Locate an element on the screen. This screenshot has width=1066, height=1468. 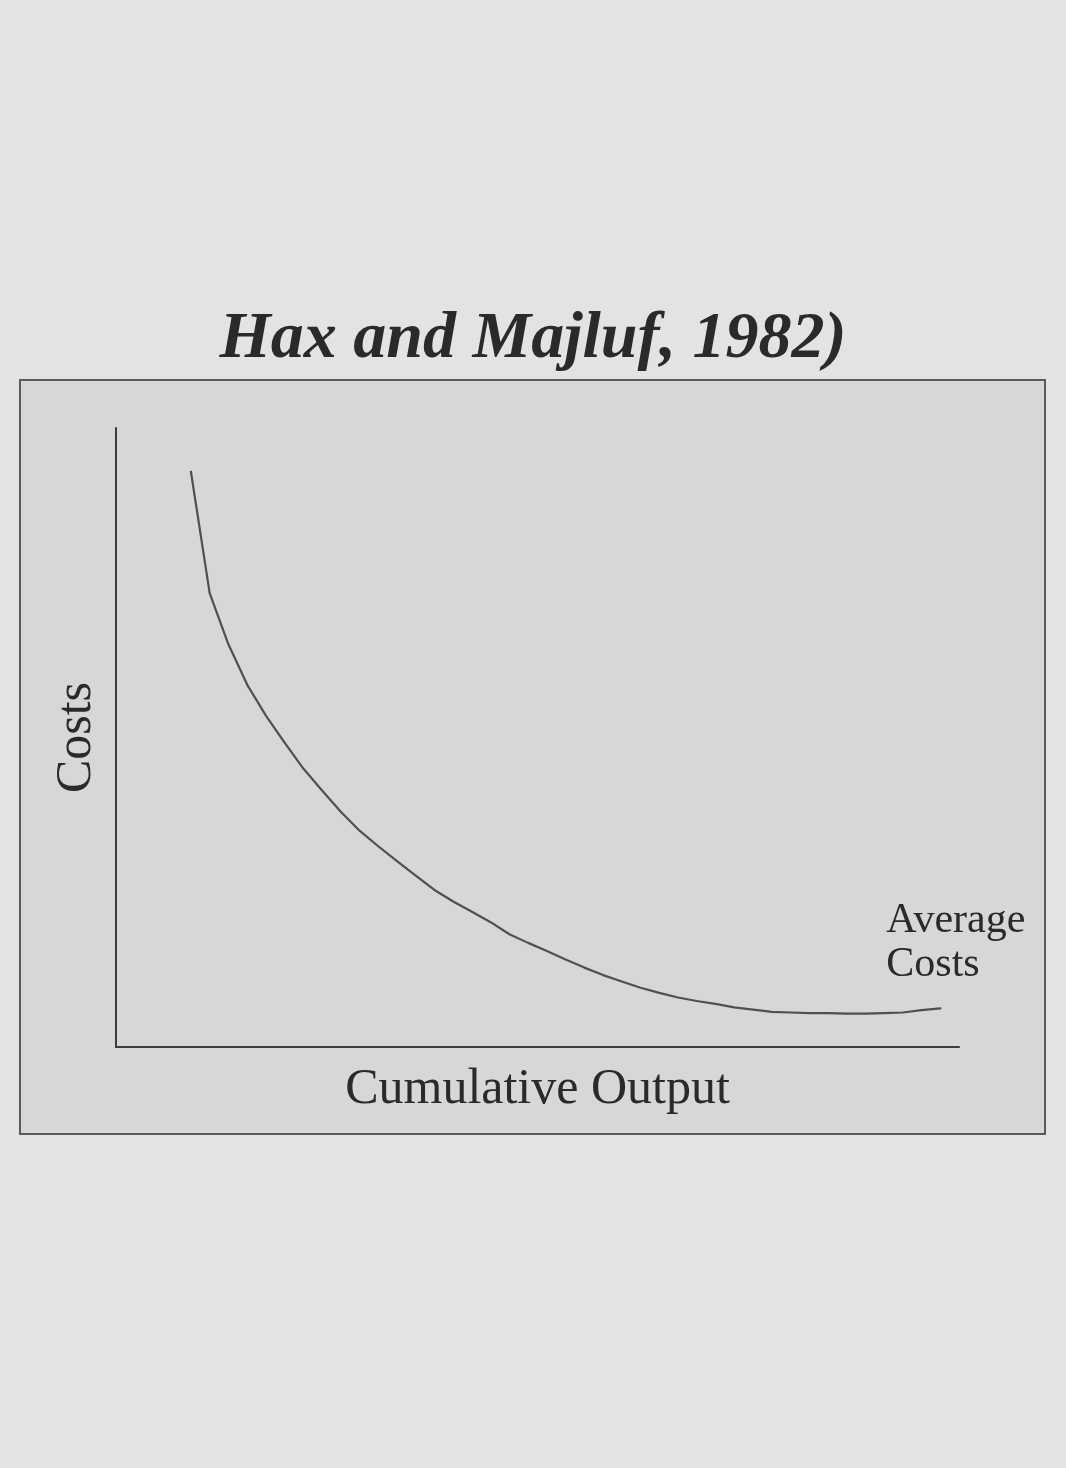
series-label: Average Costs is located at coordinates (961, 940).